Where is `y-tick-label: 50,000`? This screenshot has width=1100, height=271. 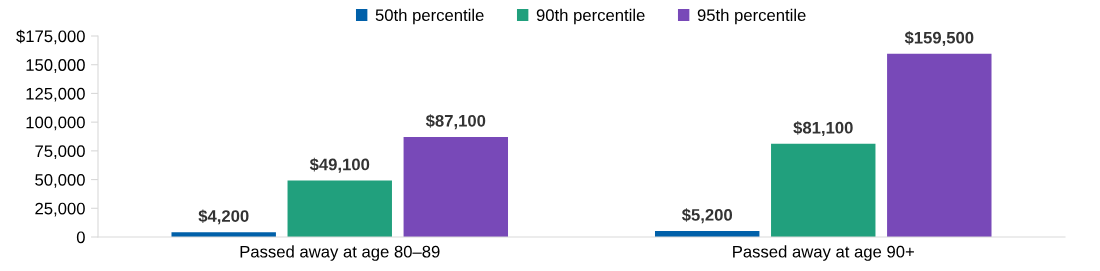
y-tick-label: 50,000 is located at coordinates (60, 180).